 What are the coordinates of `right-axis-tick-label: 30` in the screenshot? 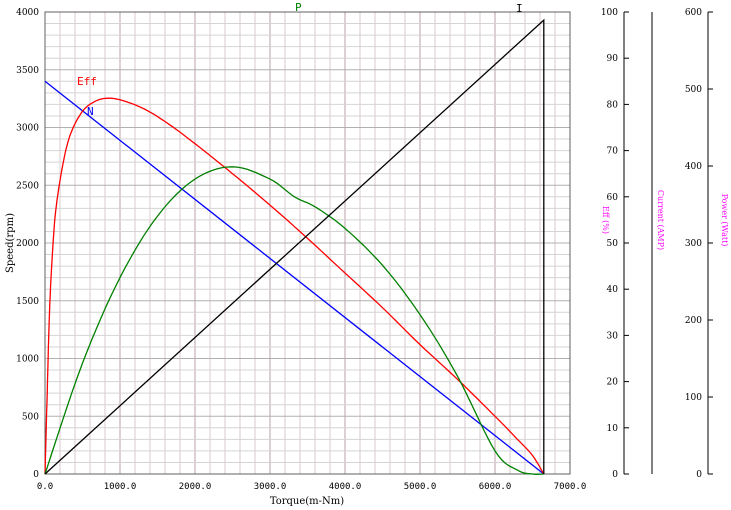 It's located at (613, 336).